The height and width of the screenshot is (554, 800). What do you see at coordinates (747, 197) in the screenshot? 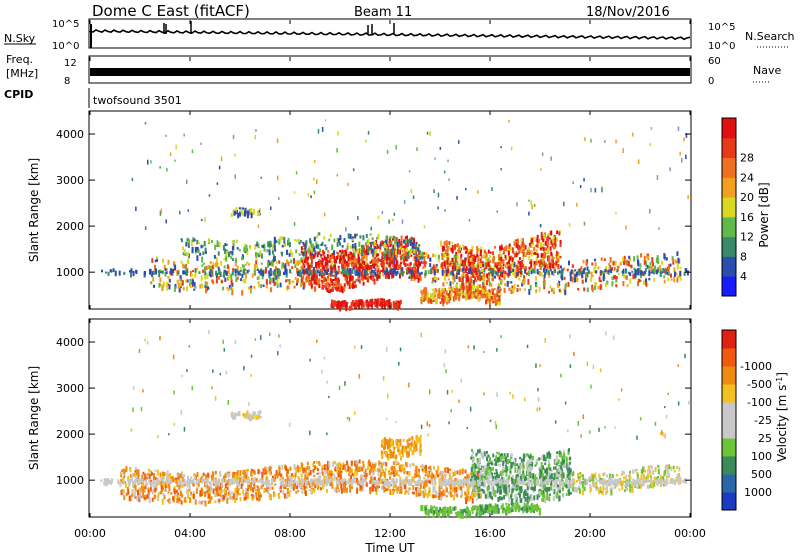
I see `colorbar-tick-label: 20` at bounding box center [747, 197].